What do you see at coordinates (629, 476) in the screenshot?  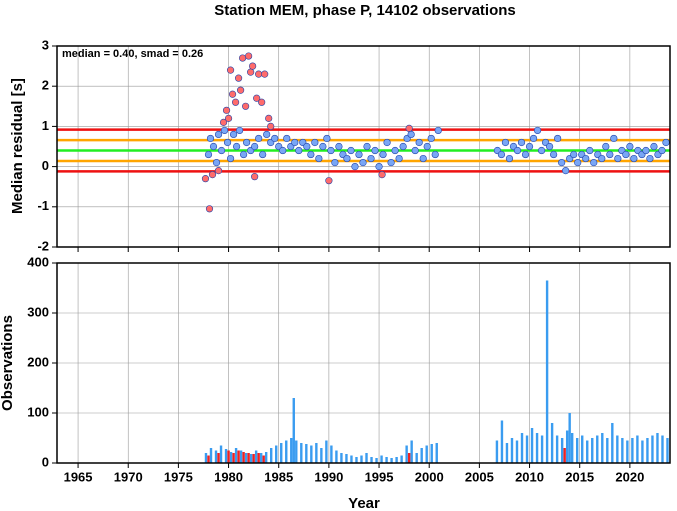 I see `x-tick-label: 2020` at bounding box center [629, 476].